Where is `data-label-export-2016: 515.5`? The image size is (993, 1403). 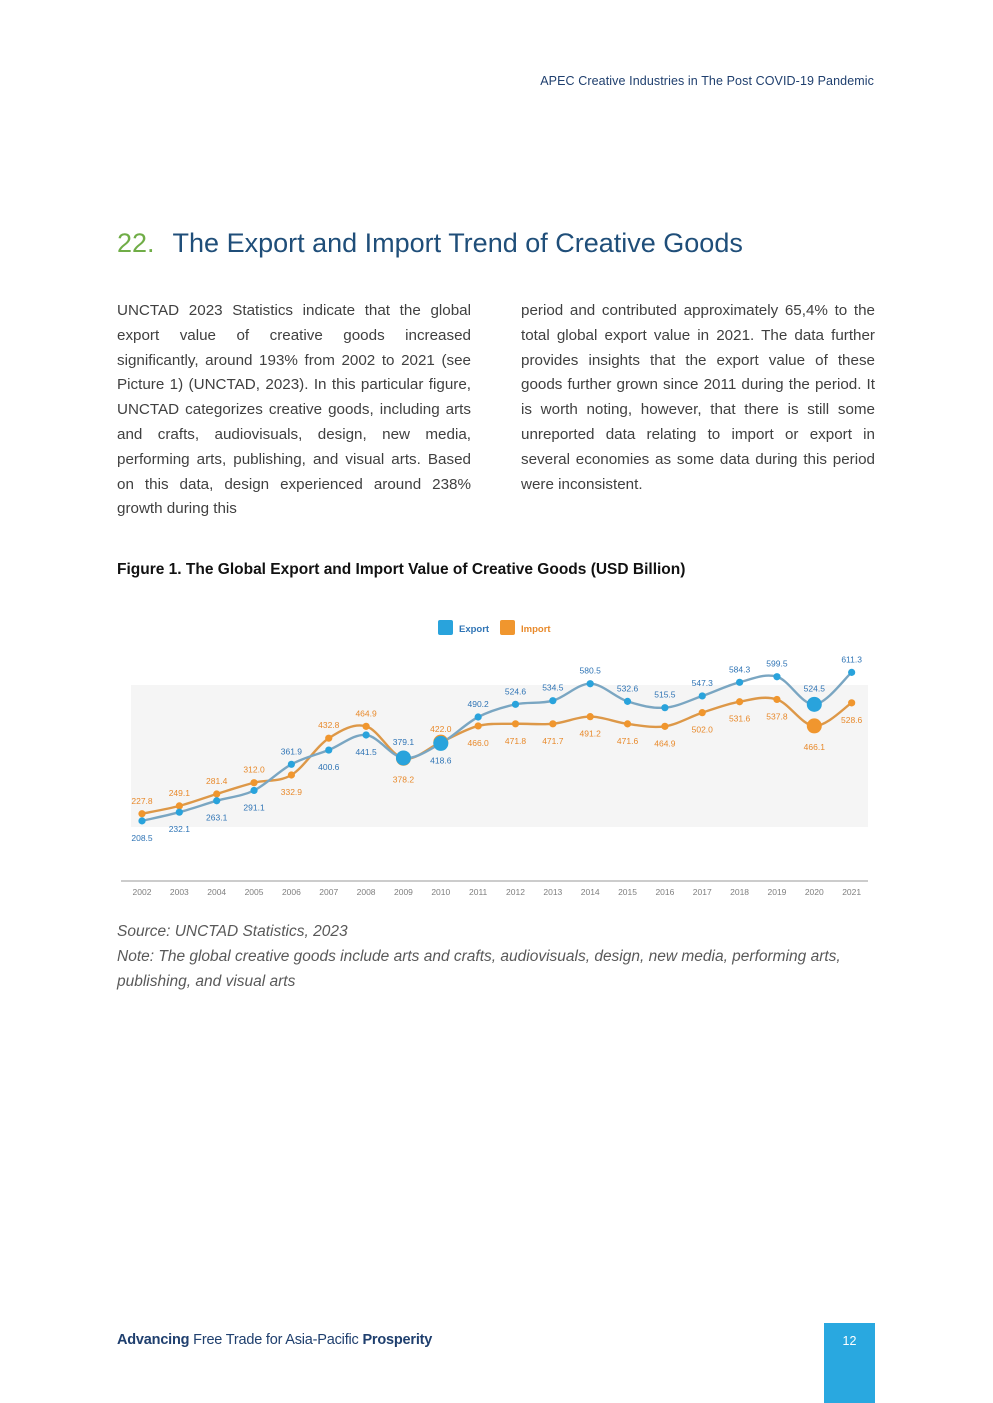
data-label-export-2016: 515.5 is located at coordinates (665, 695).